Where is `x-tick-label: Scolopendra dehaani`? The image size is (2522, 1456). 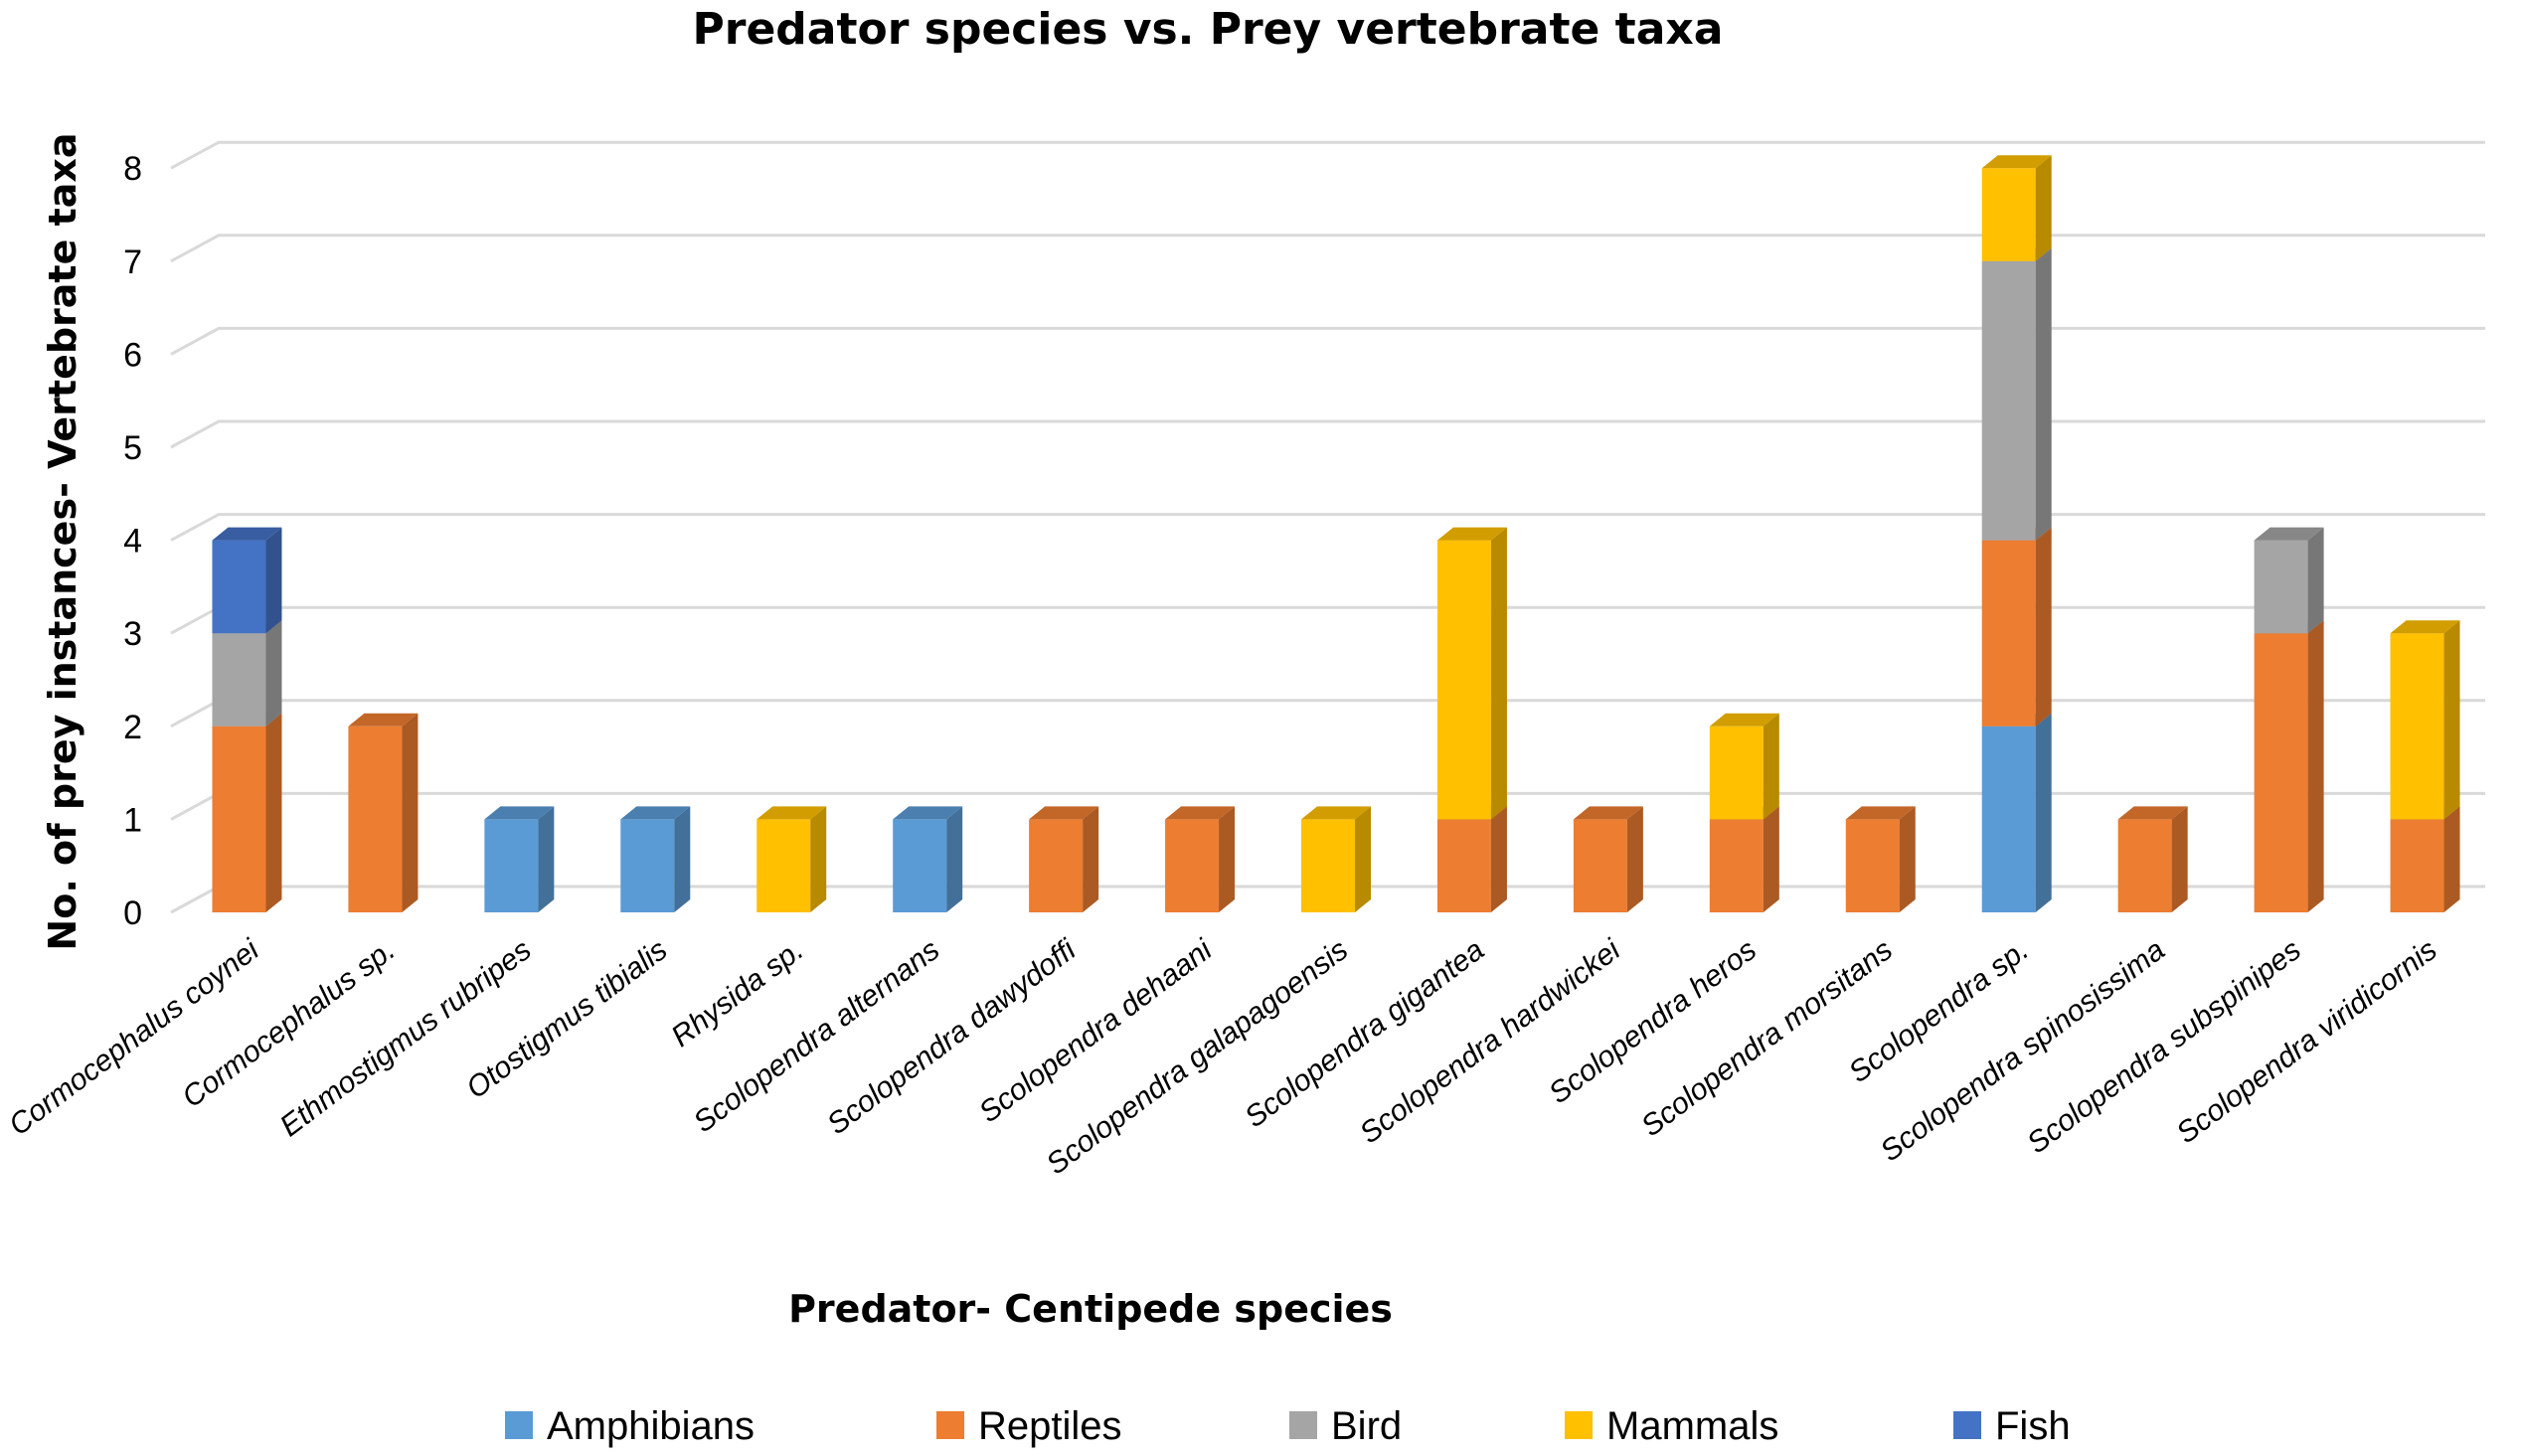 x-tick-label: Scolopendra dehaani is located at coordinates (1096, 1030).